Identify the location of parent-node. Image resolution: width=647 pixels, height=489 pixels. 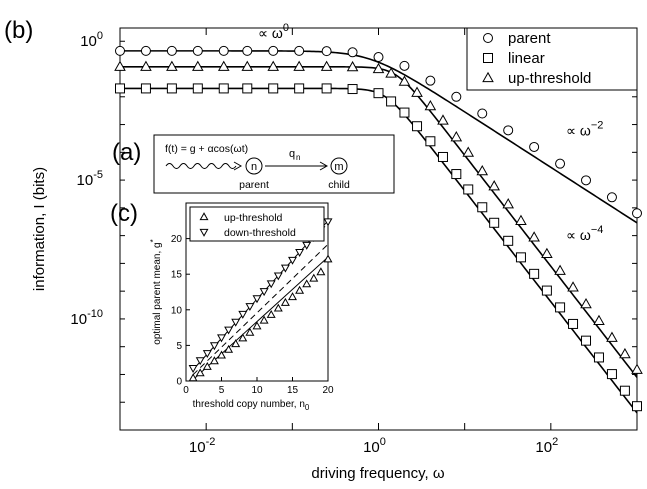
(254, 166).